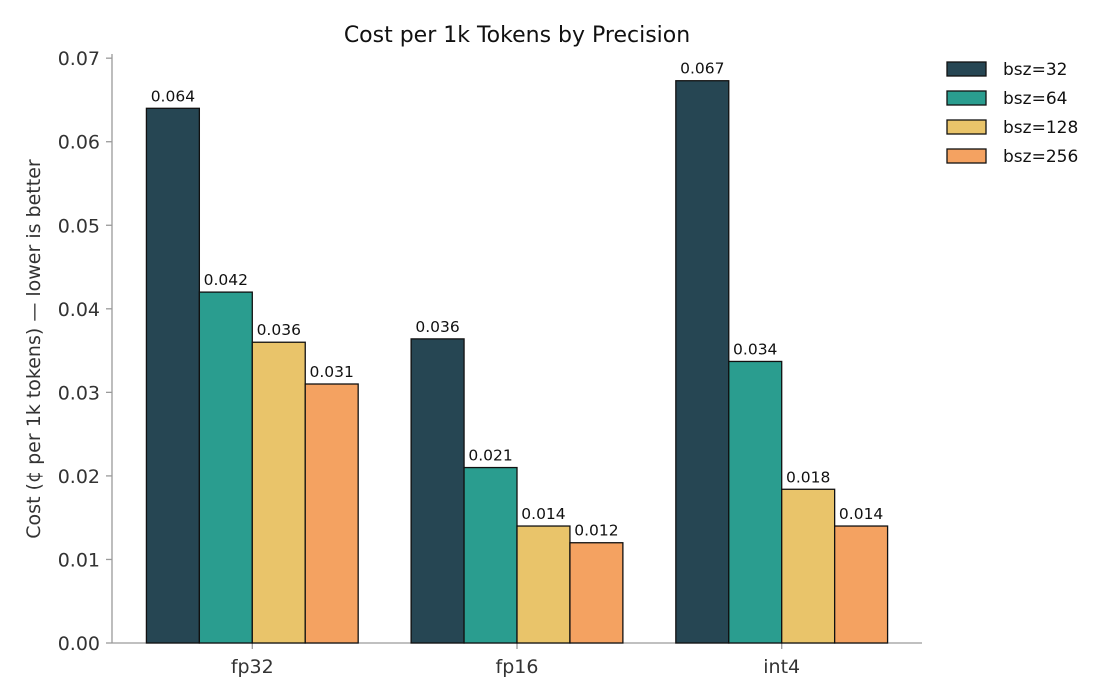 This screenshot has width=1120, height=700. What do you see at coordinates (755, 349) in the screenshot?
I see `bar-value-label: 0.034` at bounding box center [755, 349].